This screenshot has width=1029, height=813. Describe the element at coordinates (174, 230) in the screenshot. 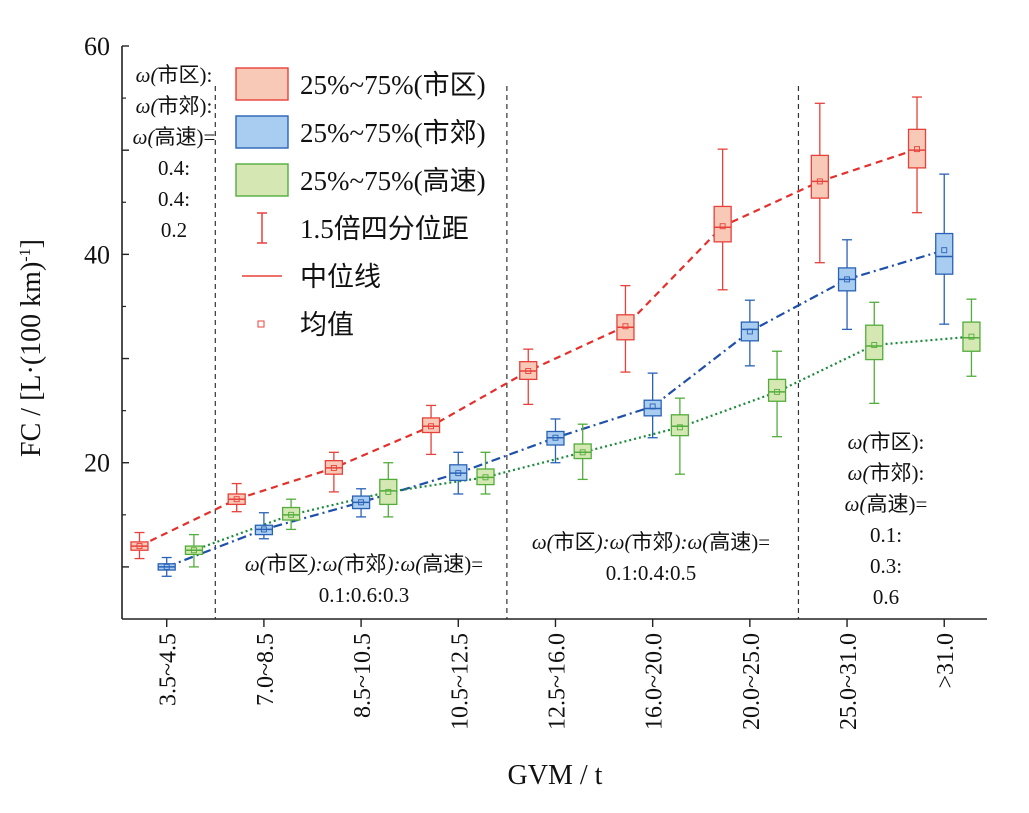

I see `annotation-line: 0.2` at that location.